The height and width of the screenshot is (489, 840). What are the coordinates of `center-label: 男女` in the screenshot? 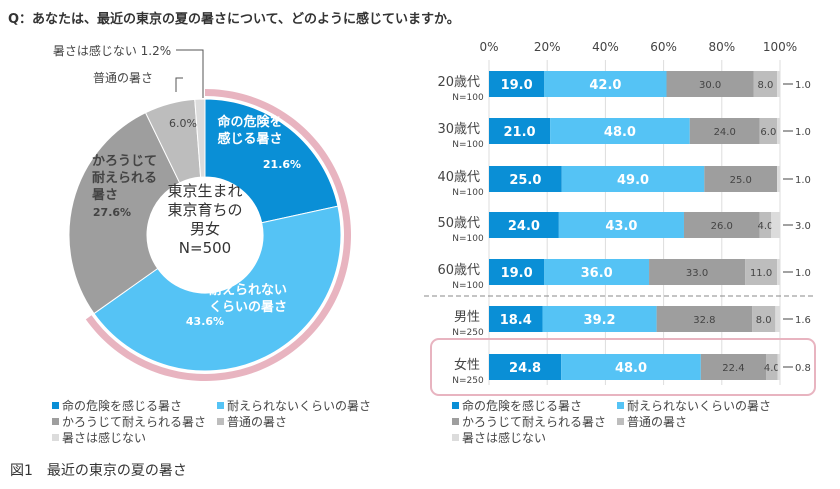 It's located at (205, 229).